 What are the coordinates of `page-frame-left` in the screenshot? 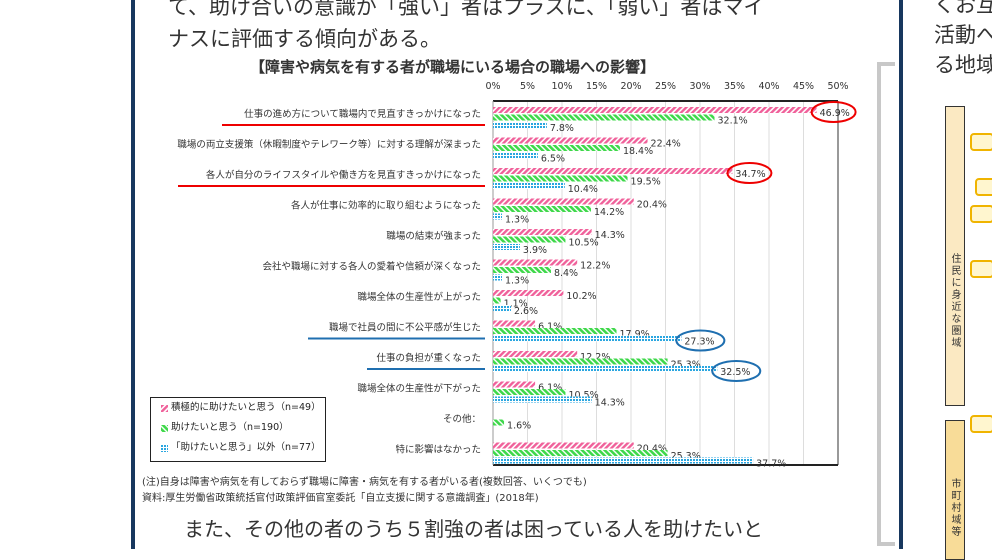 It's located at (133, 274).